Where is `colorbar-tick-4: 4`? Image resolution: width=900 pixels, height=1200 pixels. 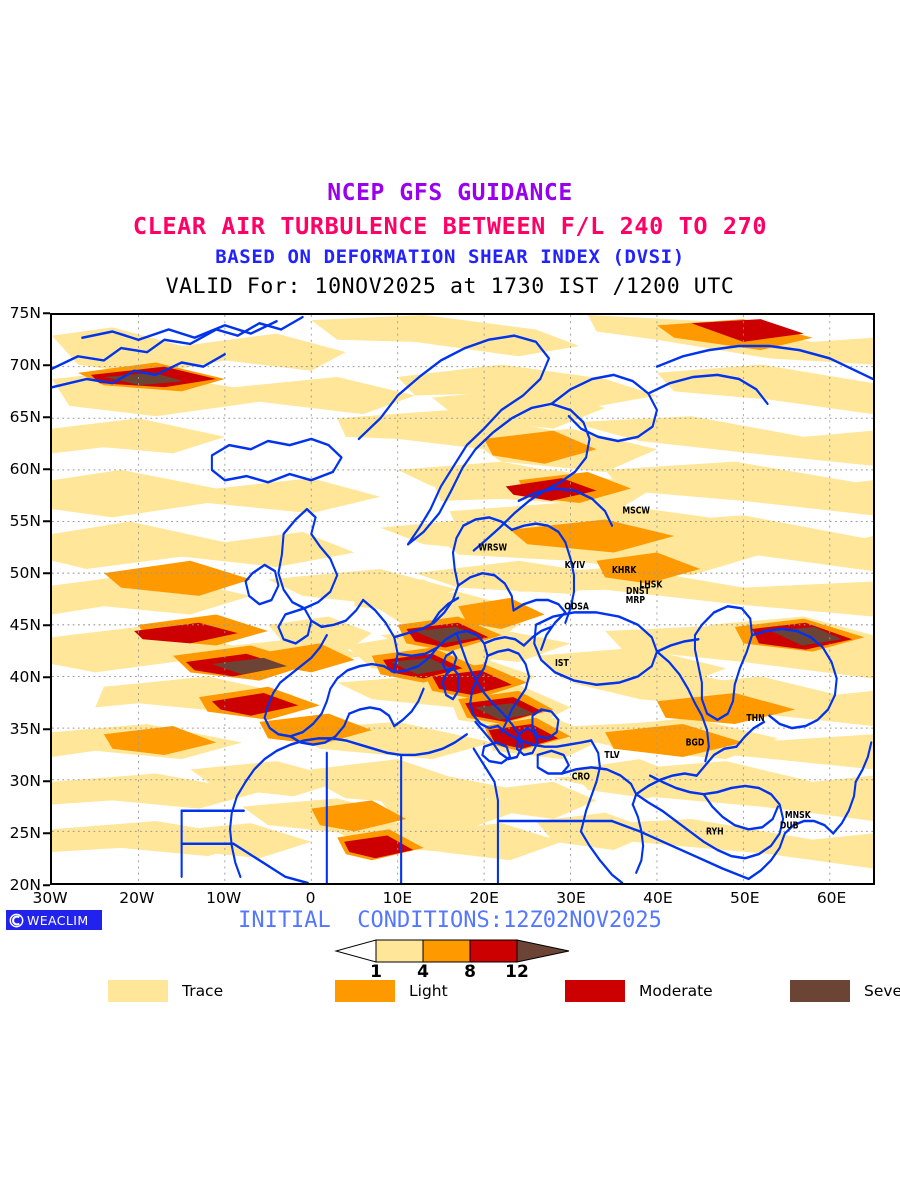 colorbar-tick-4: 4 is located at coordinates (423, 972).